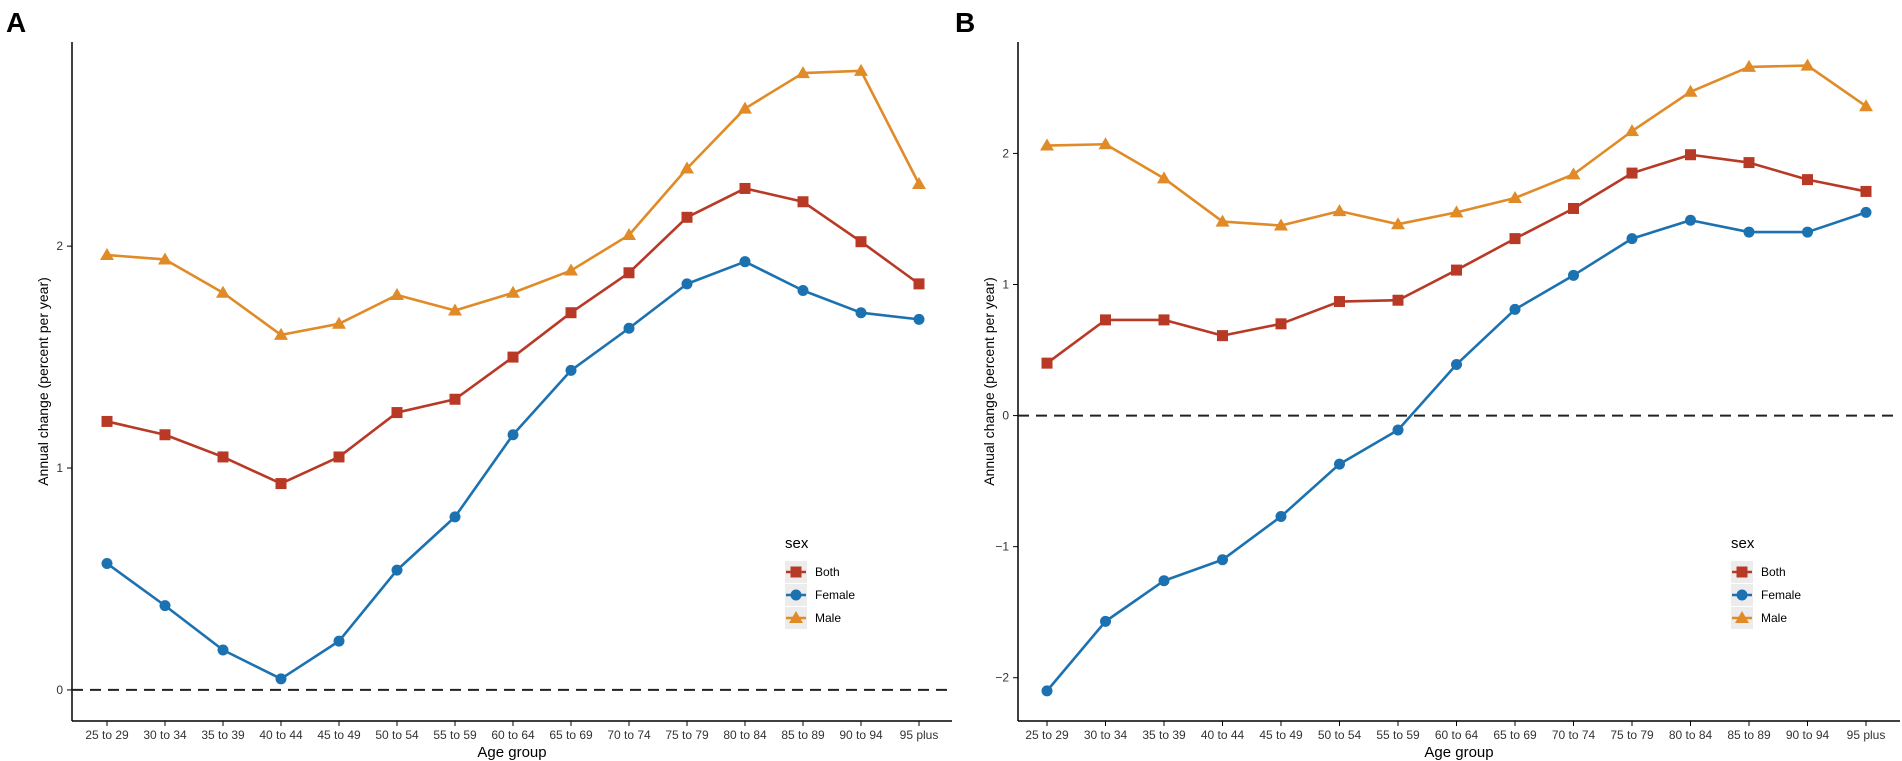 This screenshot has height=761, width=1902. What do you see at coordinates (1742, 572) in the screenshot?
I see `legend-both-marker` at bounding box center [1742, 572].